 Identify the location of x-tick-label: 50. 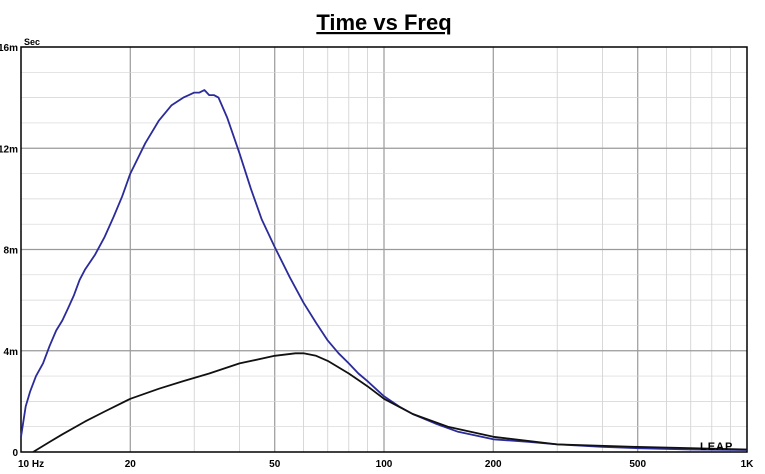
(275, 464).